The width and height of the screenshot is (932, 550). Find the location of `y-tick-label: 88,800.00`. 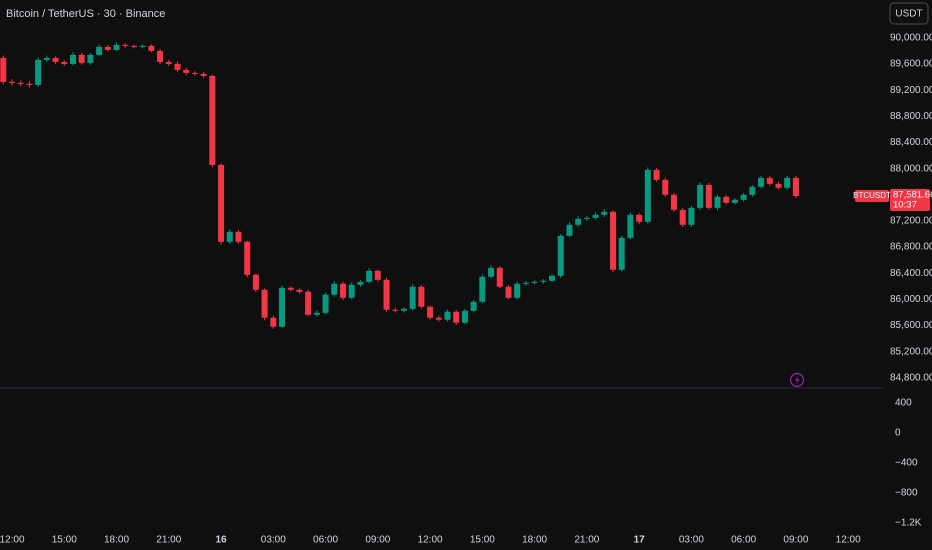

y-tick-label: 88,800.00 is located at coordinates (911, 116).